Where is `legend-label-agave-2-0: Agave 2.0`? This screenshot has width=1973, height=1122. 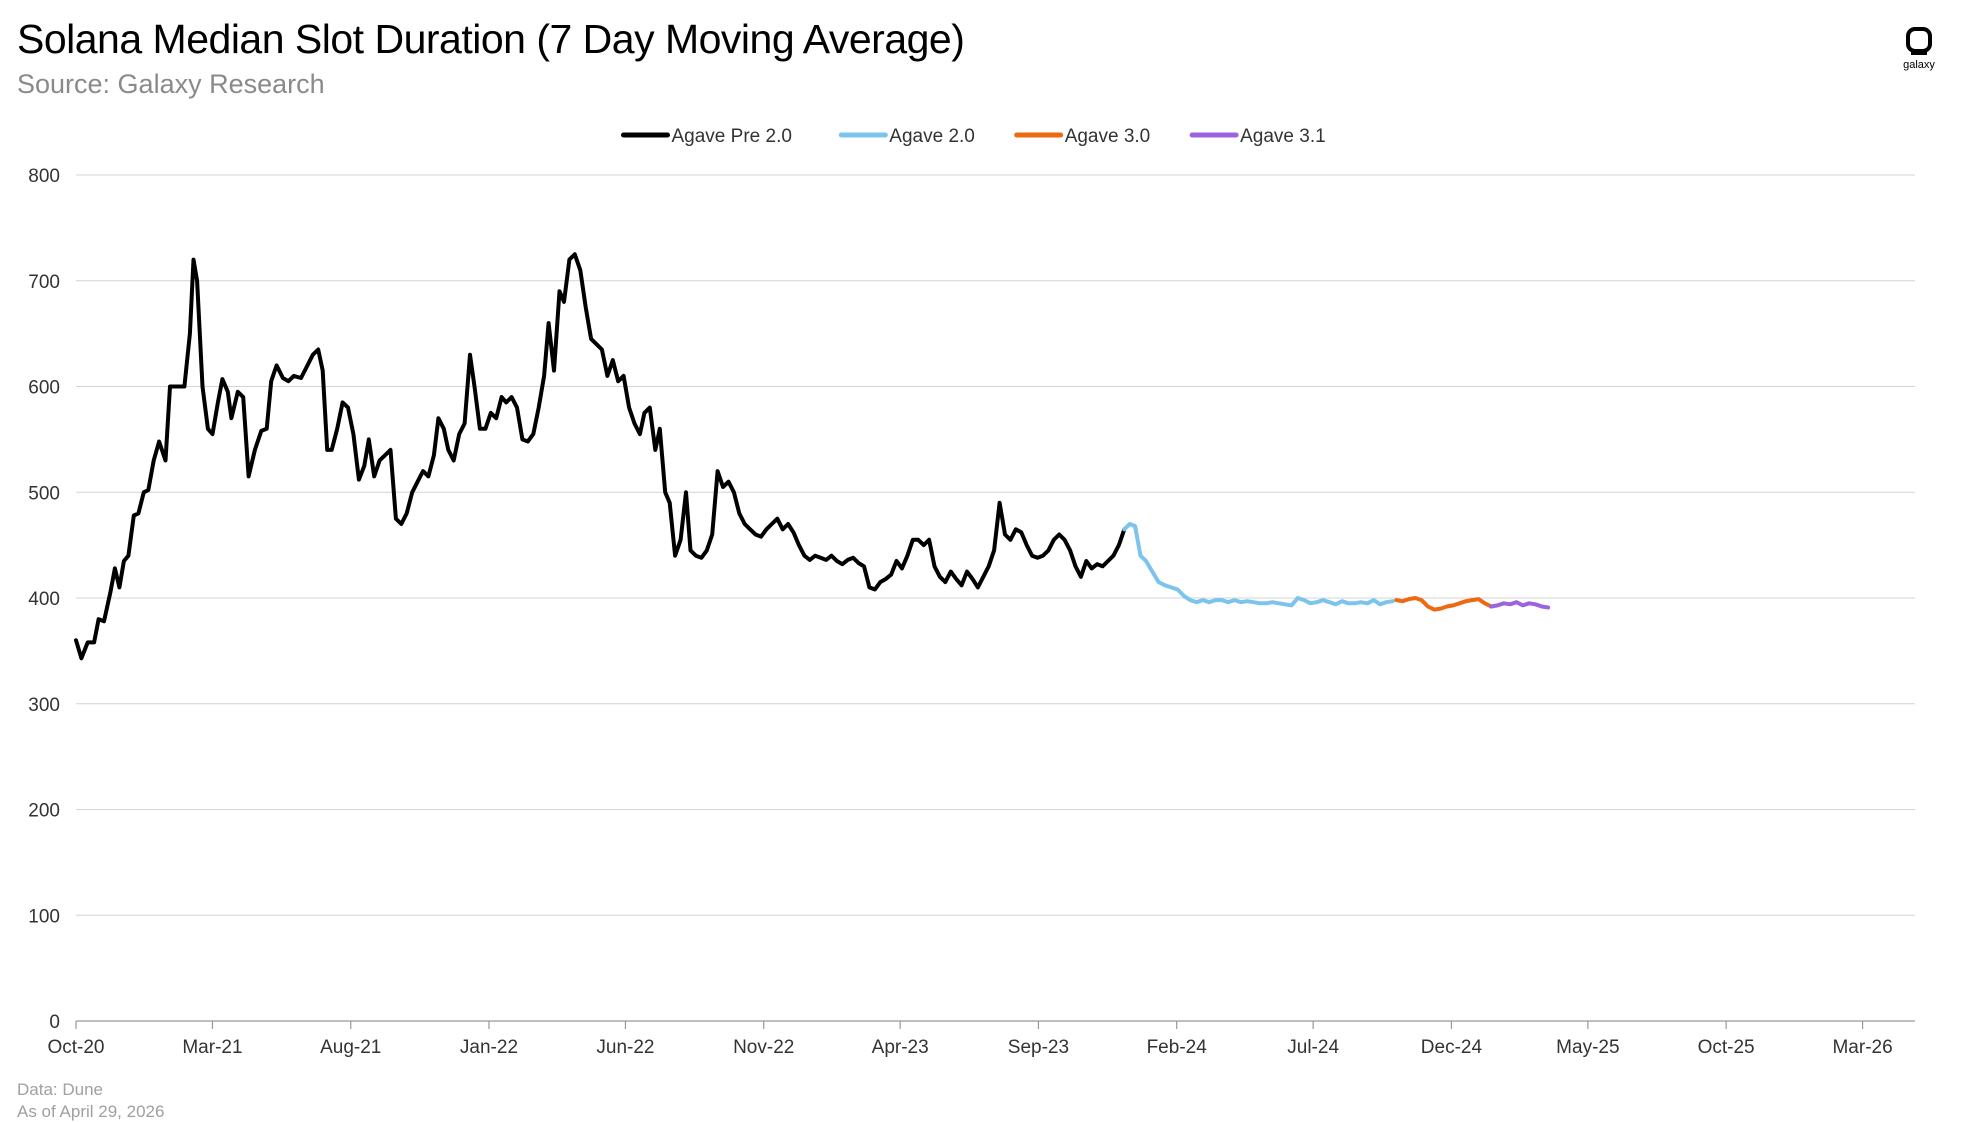
legend-label-agave-2-0: Agave 2.0 is located at coordinates (932, 136).